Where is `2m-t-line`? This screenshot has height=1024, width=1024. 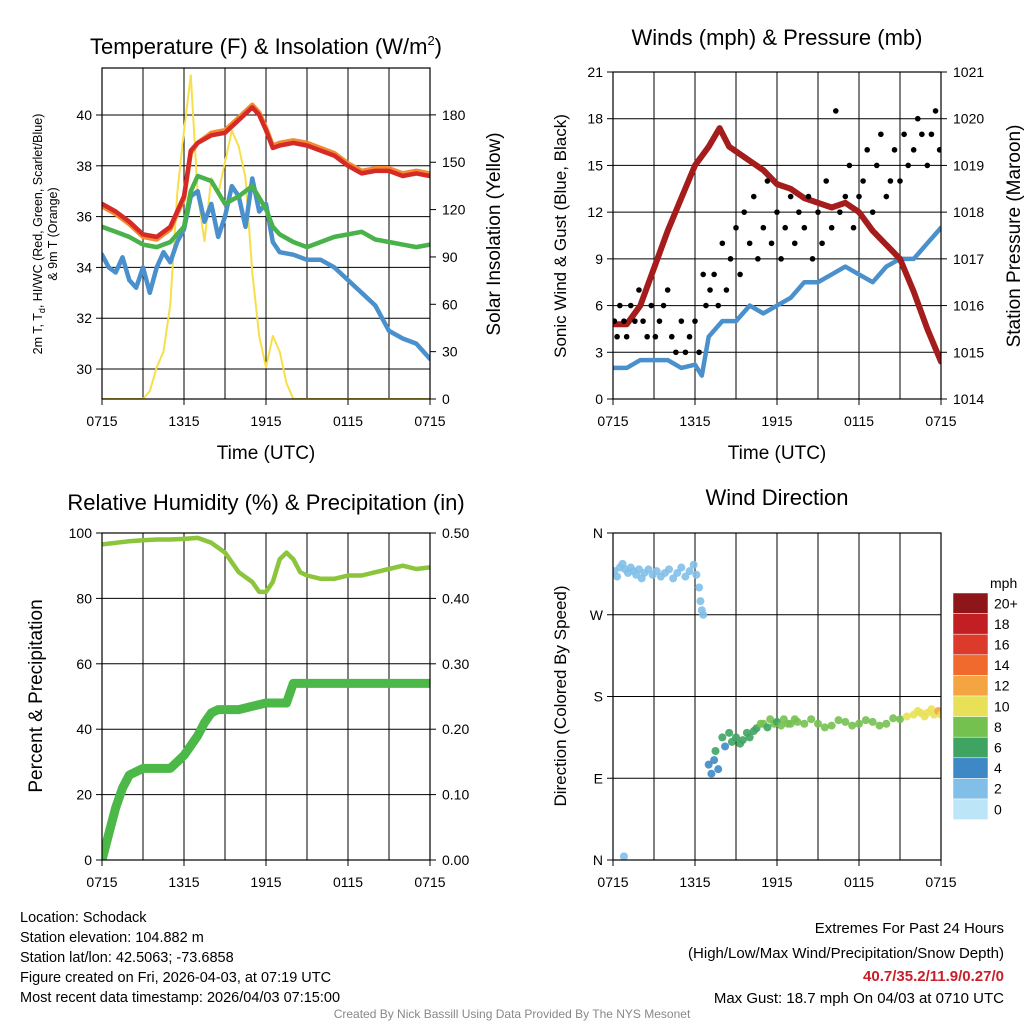 2m-t-line is located at coordinates (266, 172).